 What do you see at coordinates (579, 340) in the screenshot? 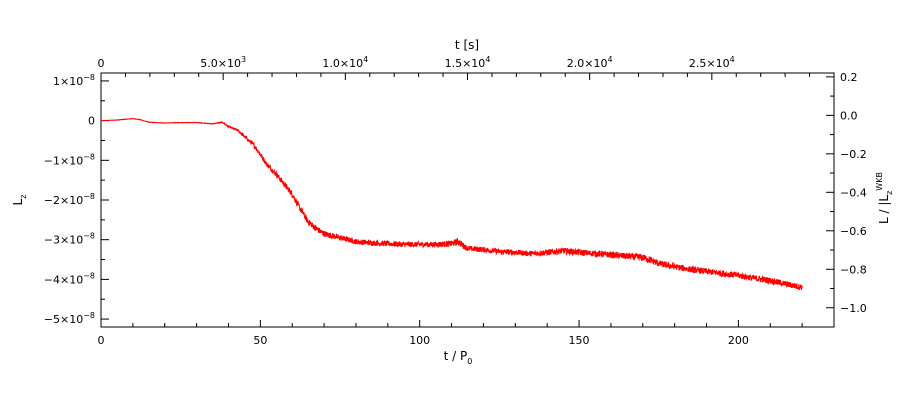
I see `x-tick-label: 150` at bounding box center [579, 340].